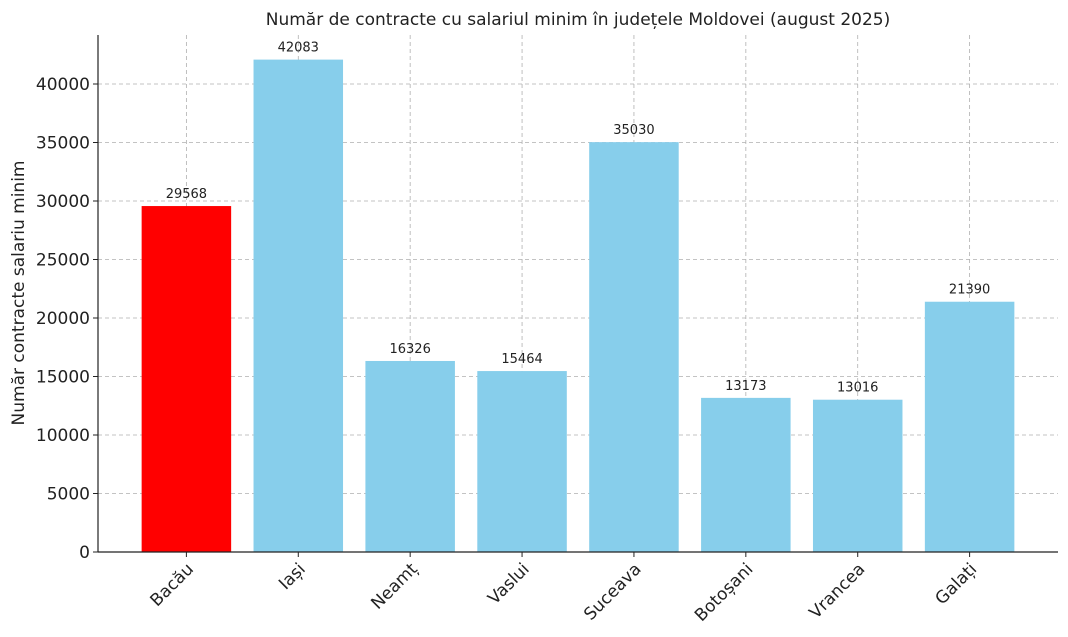 This screenshot has height=637, width=1068. Describe the element at coordinates (63, 85) in the screenshot. I see `y-tick-label: 40000` at that location.